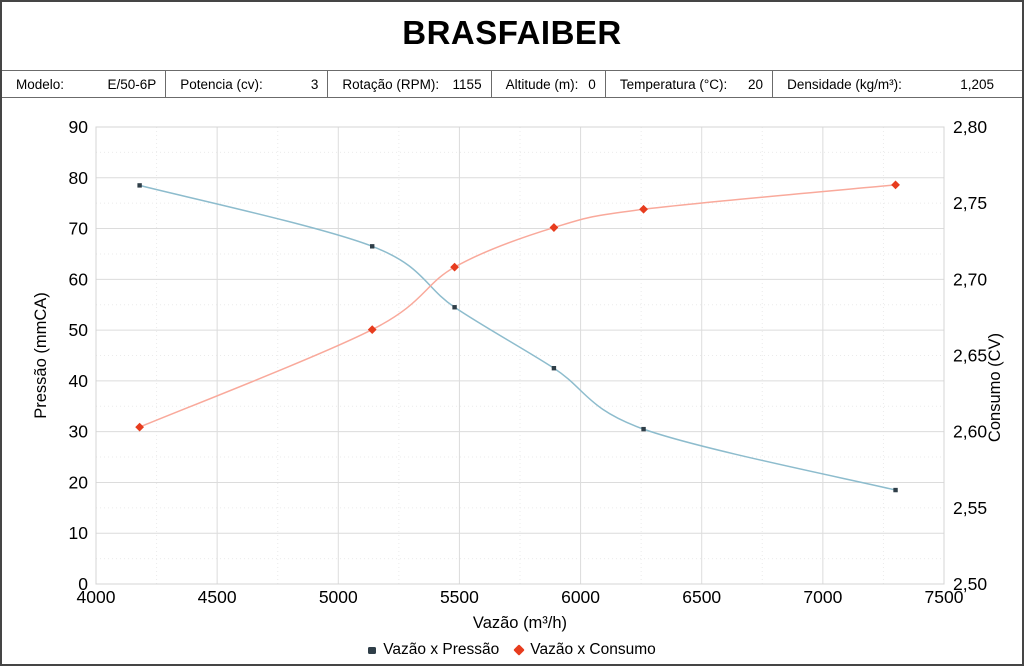 This screenshot has width=1024, height=666. Describe the element at coordinates (459, 597) in the screenshot. I see `x-axis-tick-label: 5500` at that location.